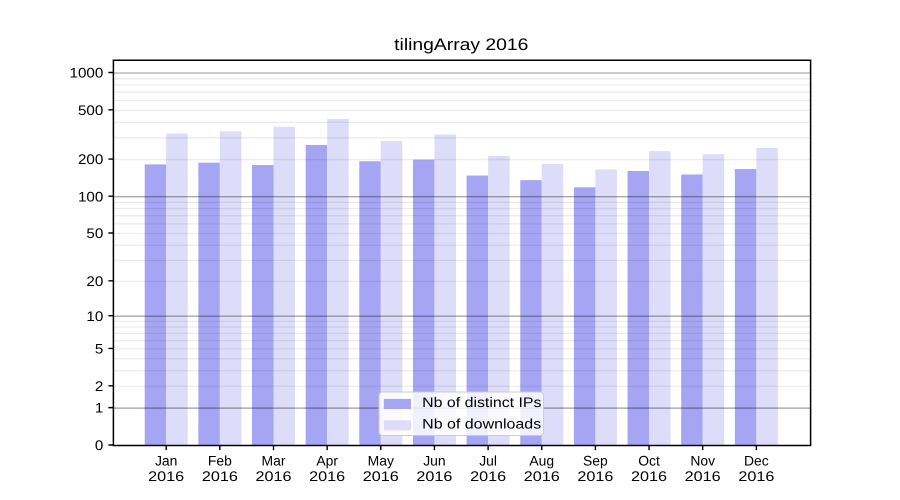 The height and width of the screenshot is (500, 900). What do you see at coordinates (99, 445) in the screenshot?
I see `svg-text: 0` at bounding box center [99, 445].